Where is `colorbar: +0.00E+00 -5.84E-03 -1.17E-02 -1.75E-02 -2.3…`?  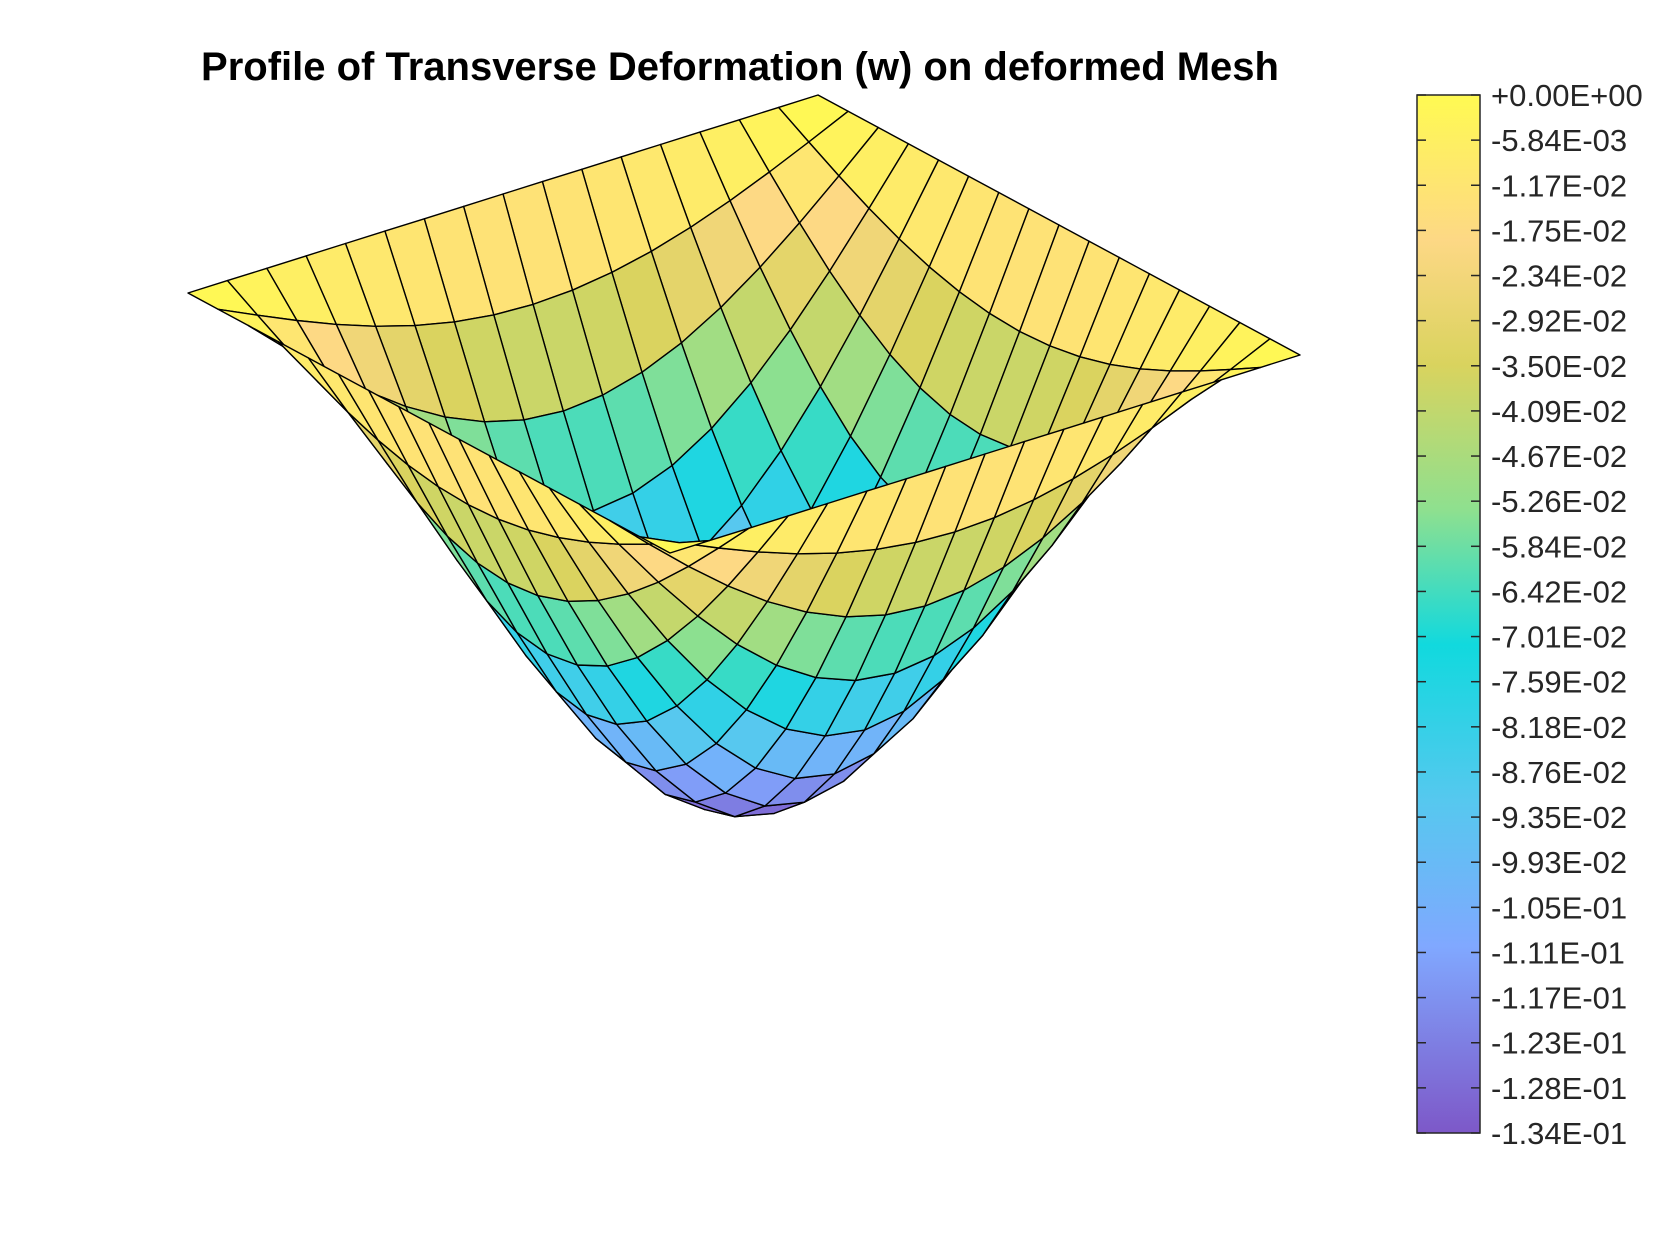 colorbar: +0.00E+00 -5.84E-03 -1.17E-02 -1.75E-02 -2.3… is located at coordinates (1529, 614).